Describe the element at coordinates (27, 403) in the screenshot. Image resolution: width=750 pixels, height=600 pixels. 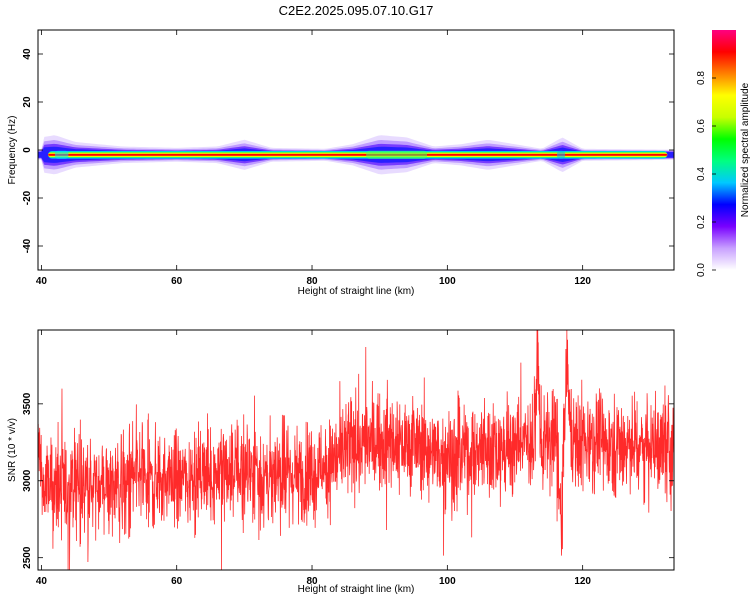
I see `y-tick-label: 3500` at that location.